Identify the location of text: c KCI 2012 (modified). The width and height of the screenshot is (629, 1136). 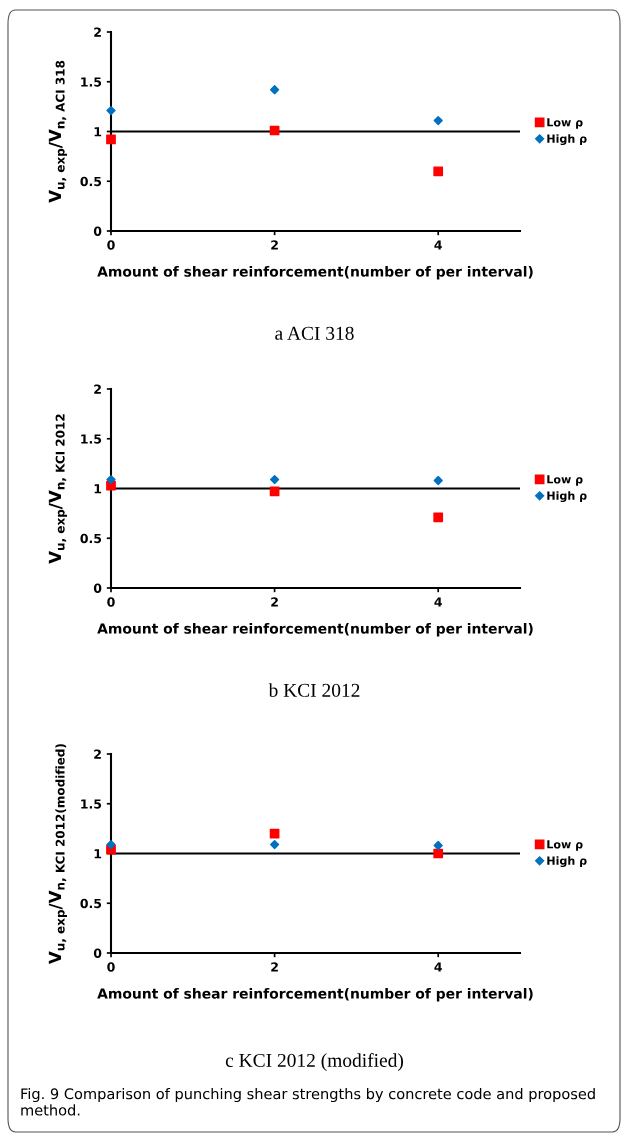
(314, 1062).